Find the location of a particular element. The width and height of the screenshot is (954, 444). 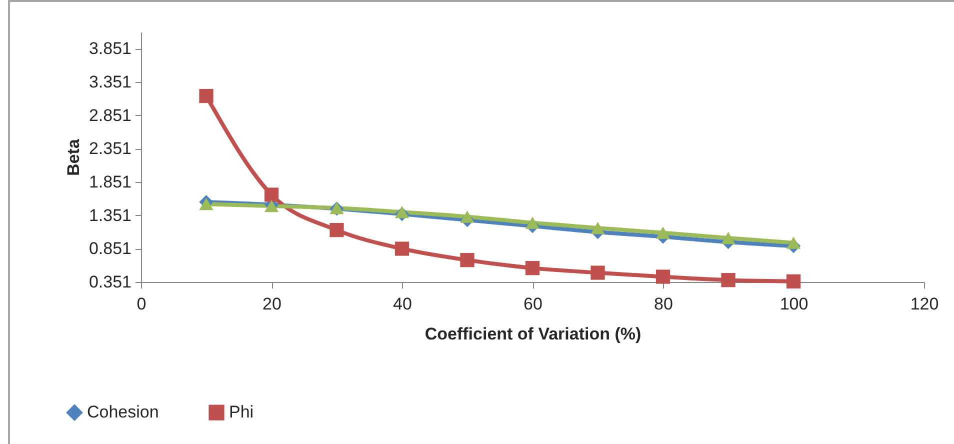

y-tick-label: 2.351 is located at coordinates (110, 148).